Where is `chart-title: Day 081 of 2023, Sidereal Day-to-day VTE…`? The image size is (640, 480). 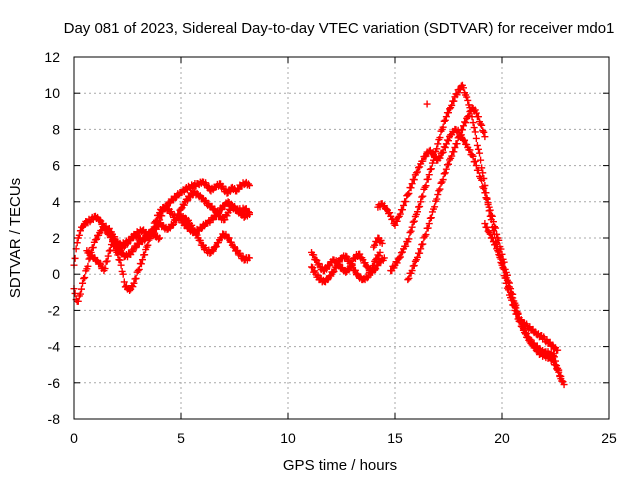 chart-title: Day 081 of 2023, Sidereal Day-to-day VTE… is located at coordinates (339, 28).